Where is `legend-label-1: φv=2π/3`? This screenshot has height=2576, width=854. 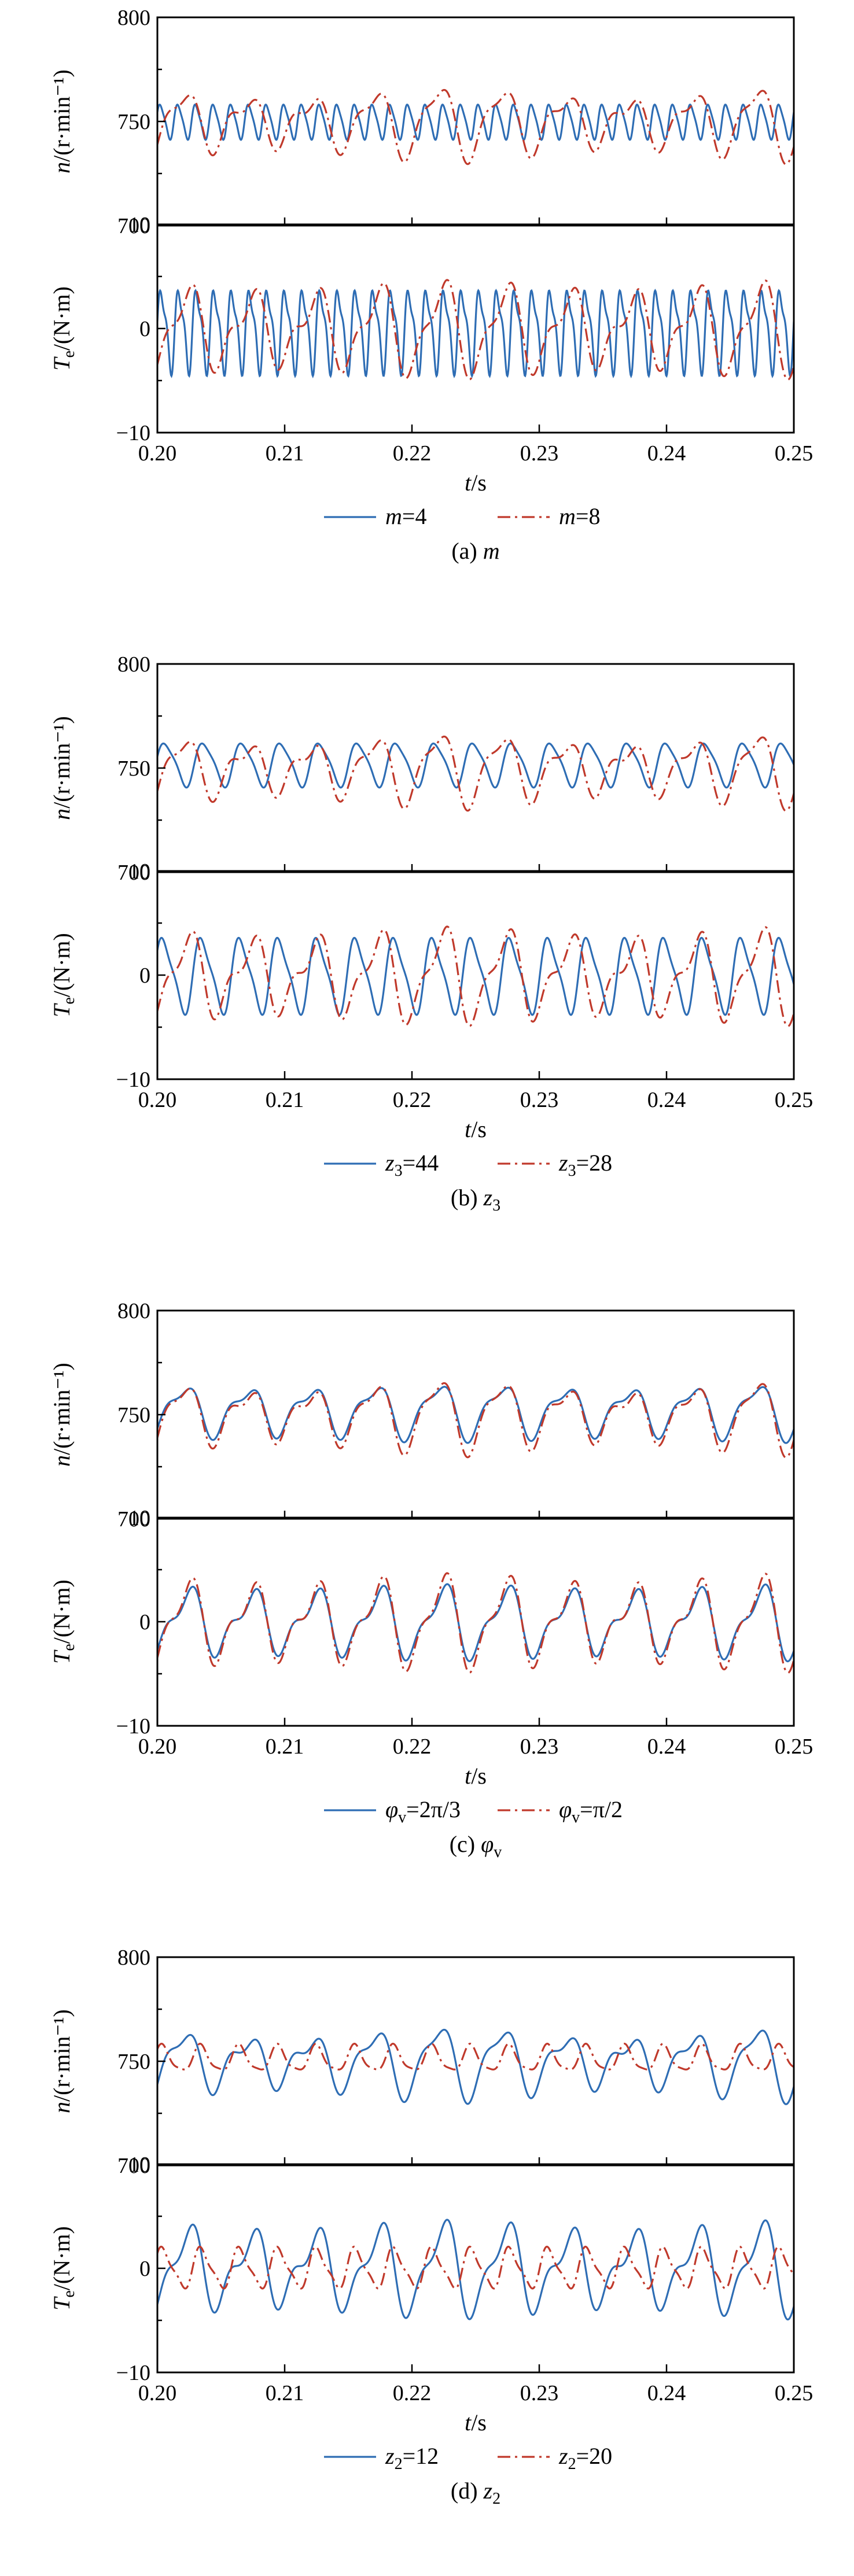
legend-label-1: φv=2π/3 is located at coordinates (423, 1811).